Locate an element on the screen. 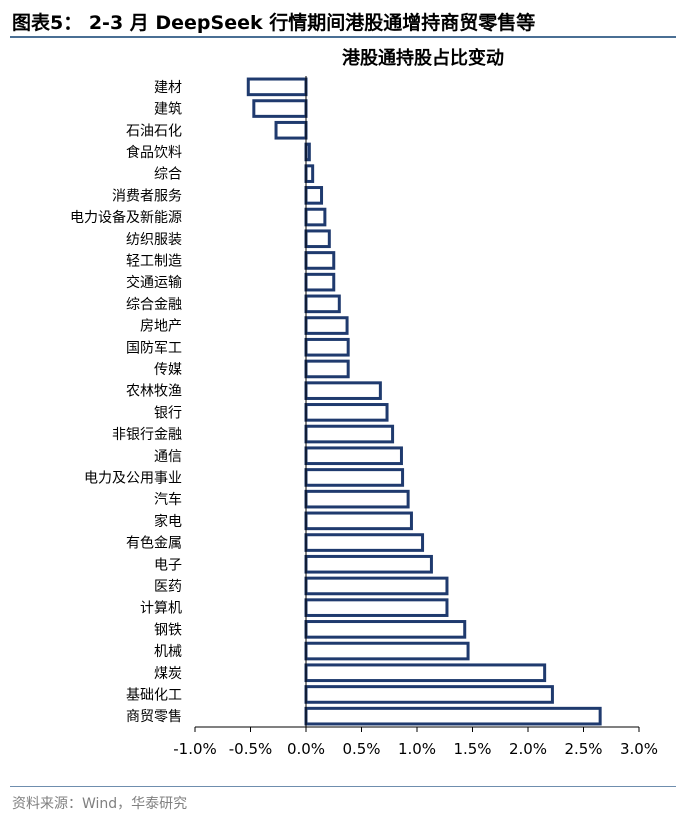 Image resolution: width=686 pixels, height=824 pixels. x-tick-label: 2.5% is located at coordinates (583, 749).